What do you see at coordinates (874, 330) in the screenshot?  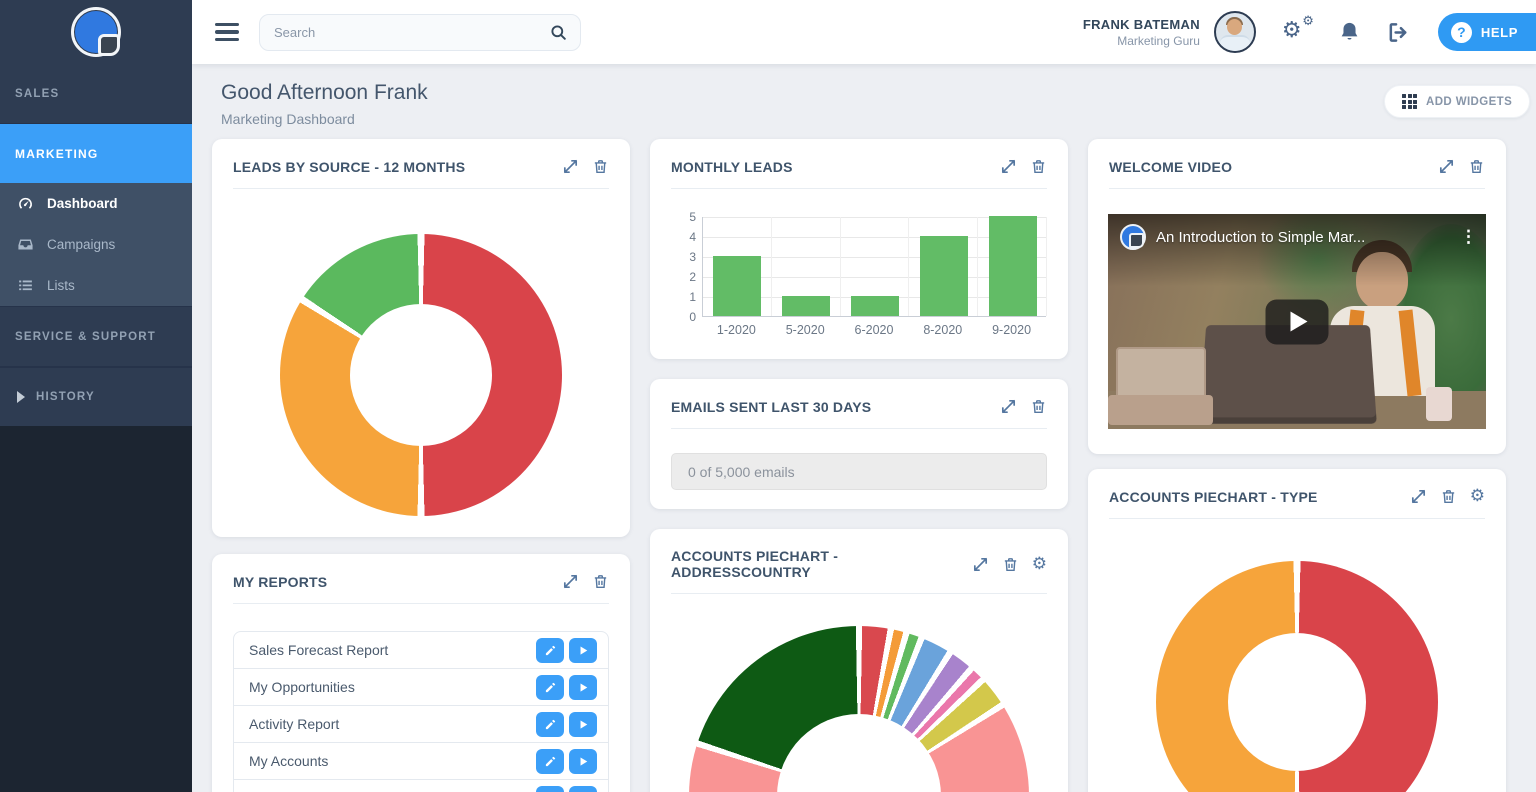 I see `x-axis-tick-label: 6-2020` at bounding box center [874, 330].